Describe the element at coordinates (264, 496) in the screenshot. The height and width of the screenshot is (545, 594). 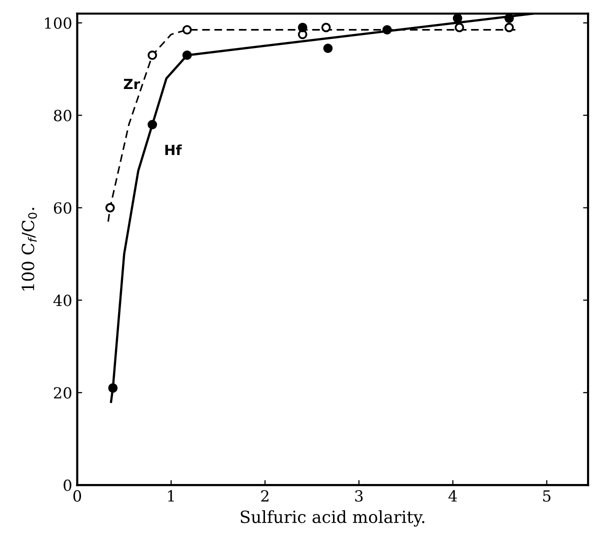
I see `x-tick-label: 2` at that location.